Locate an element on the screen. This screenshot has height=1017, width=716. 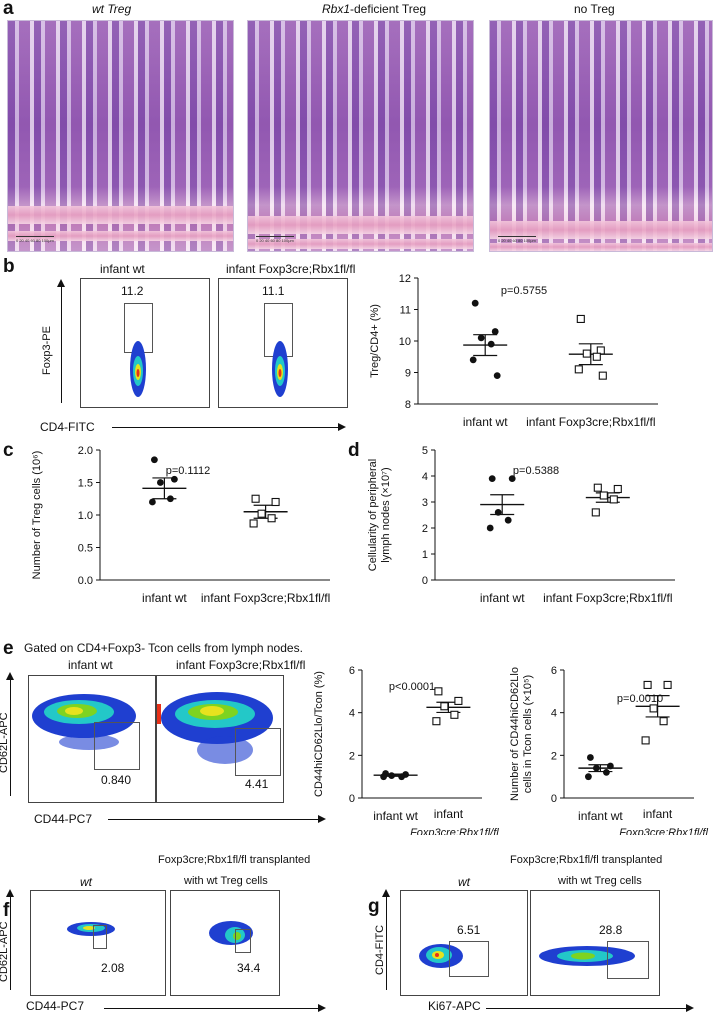
panel-g-header: Foxp3cre;Rbx1fl/fl transplanted is located at coordinates (586, 860).